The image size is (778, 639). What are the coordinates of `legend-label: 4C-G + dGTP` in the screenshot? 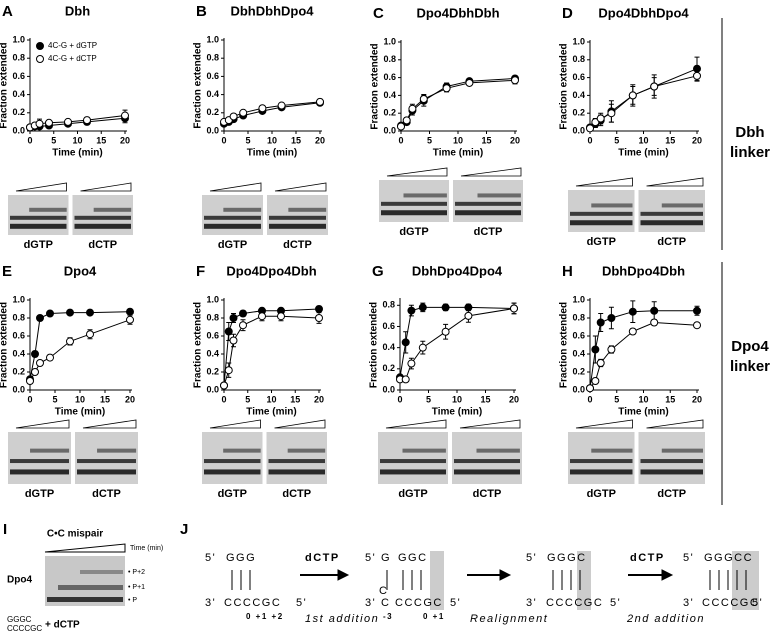 It's located at (72, 45).